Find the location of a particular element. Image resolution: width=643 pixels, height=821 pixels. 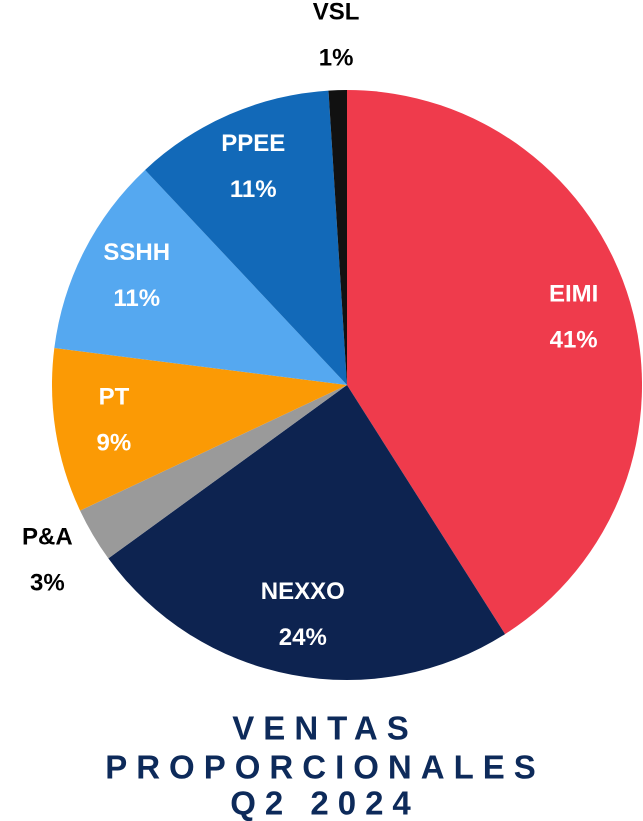

slice-label: NEXXO is located at coordinates (303, 591).